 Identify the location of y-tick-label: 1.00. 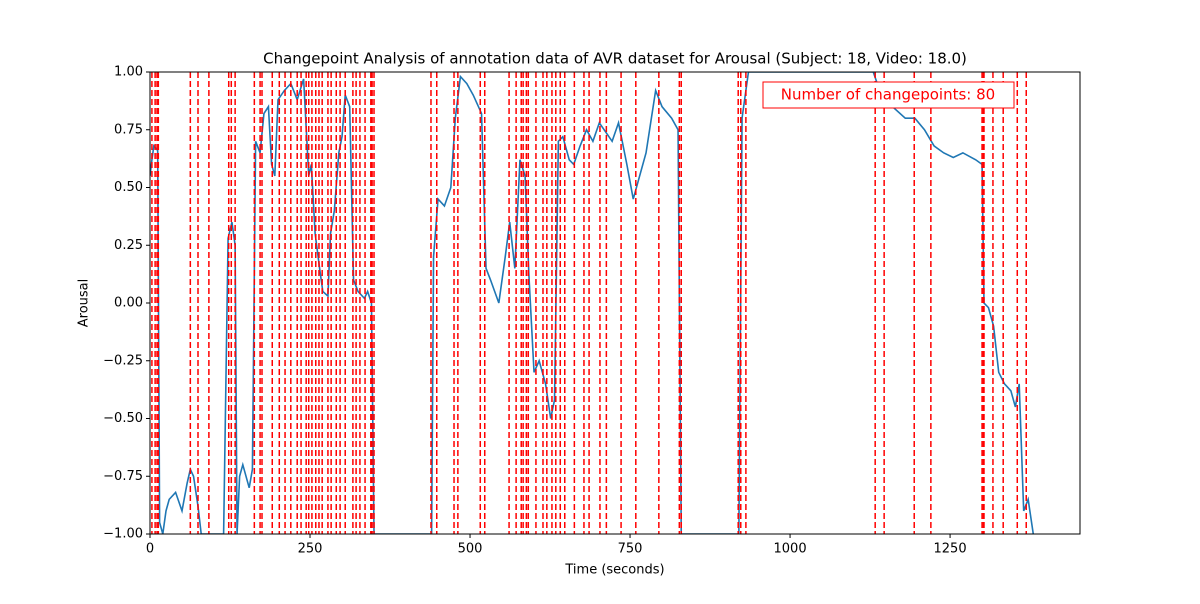
(128, 72).